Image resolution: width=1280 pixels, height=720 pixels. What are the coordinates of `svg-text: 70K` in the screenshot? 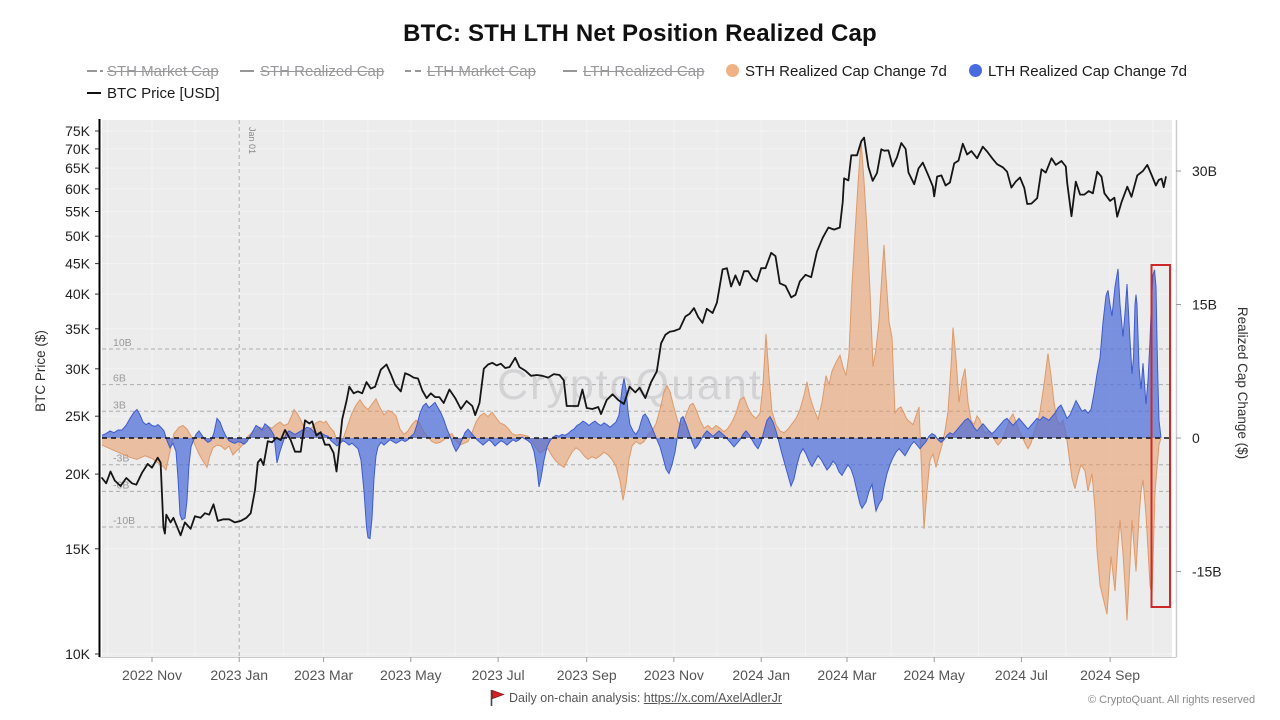 It's located at (78, 149).